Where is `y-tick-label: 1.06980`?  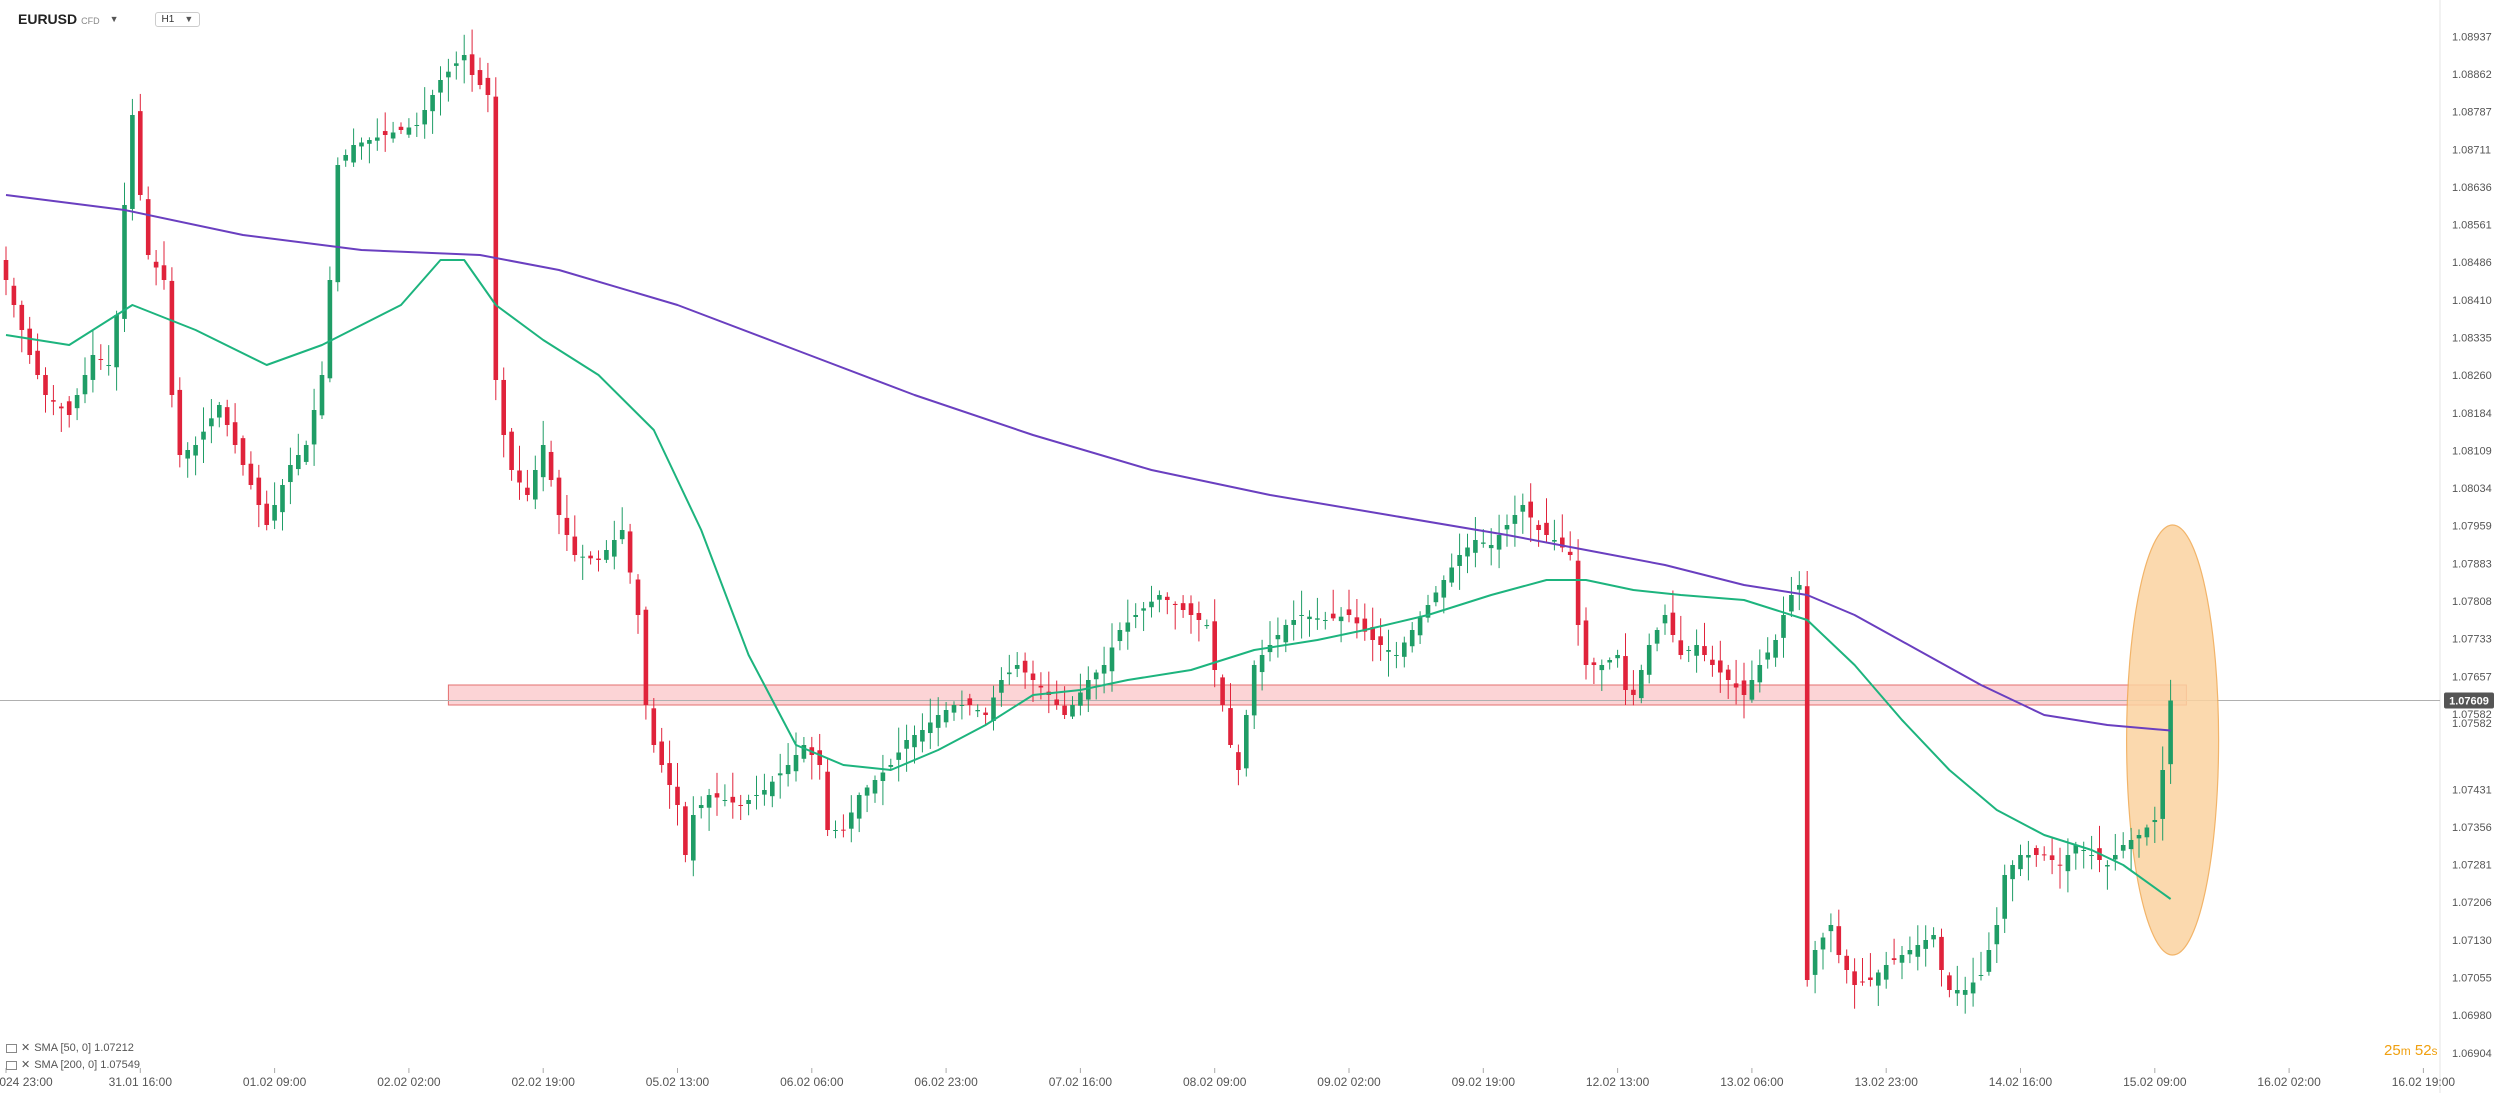 y-tick-label: 1.06980 is located at coordinates (2472, 1016).